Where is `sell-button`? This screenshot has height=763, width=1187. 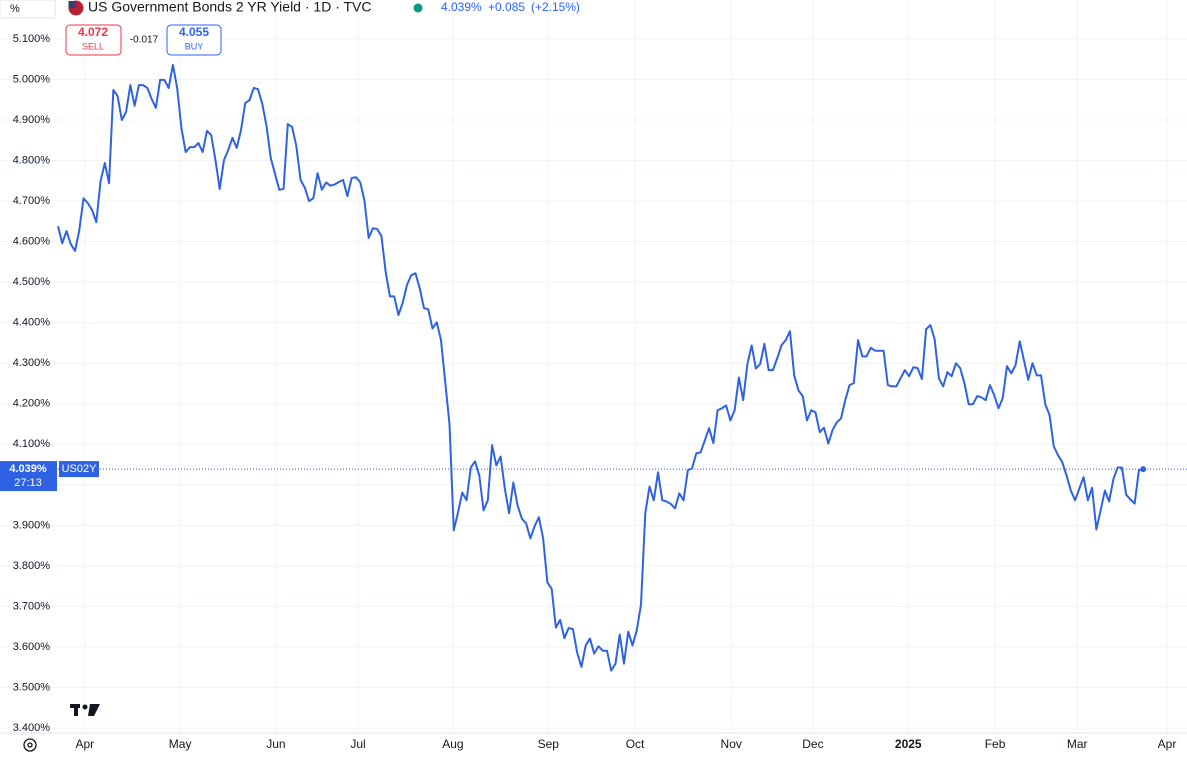
sell-button is located at coordinates (93, 40).